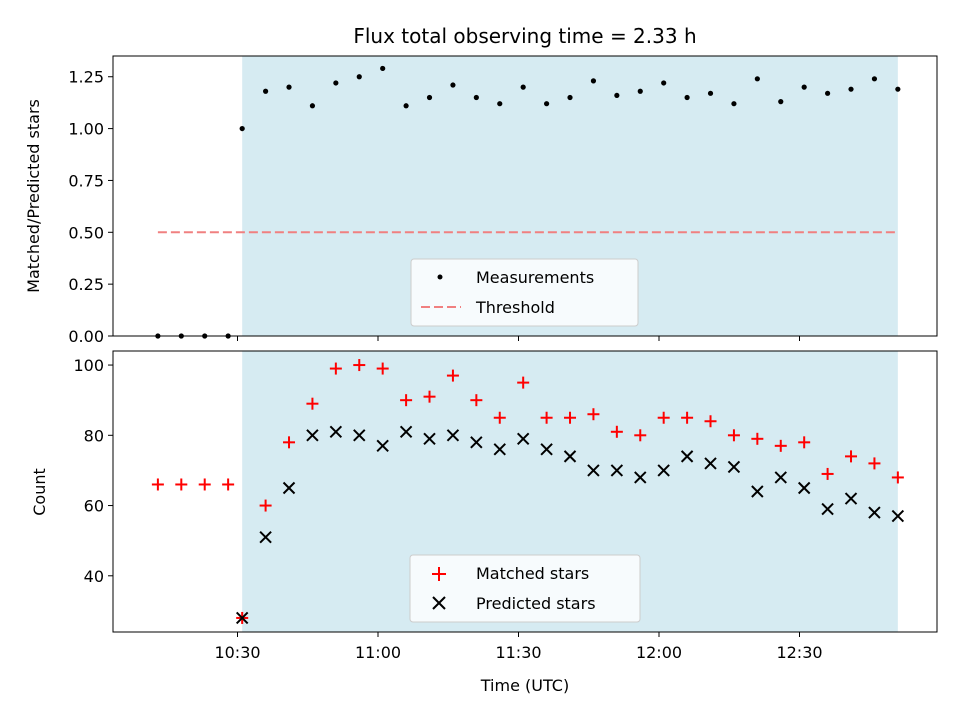 This screenshot has width=960, height=720. Describe the element at coordinates (94, 435) in the screenshot. I see `y-tick-label: 80` at that location.